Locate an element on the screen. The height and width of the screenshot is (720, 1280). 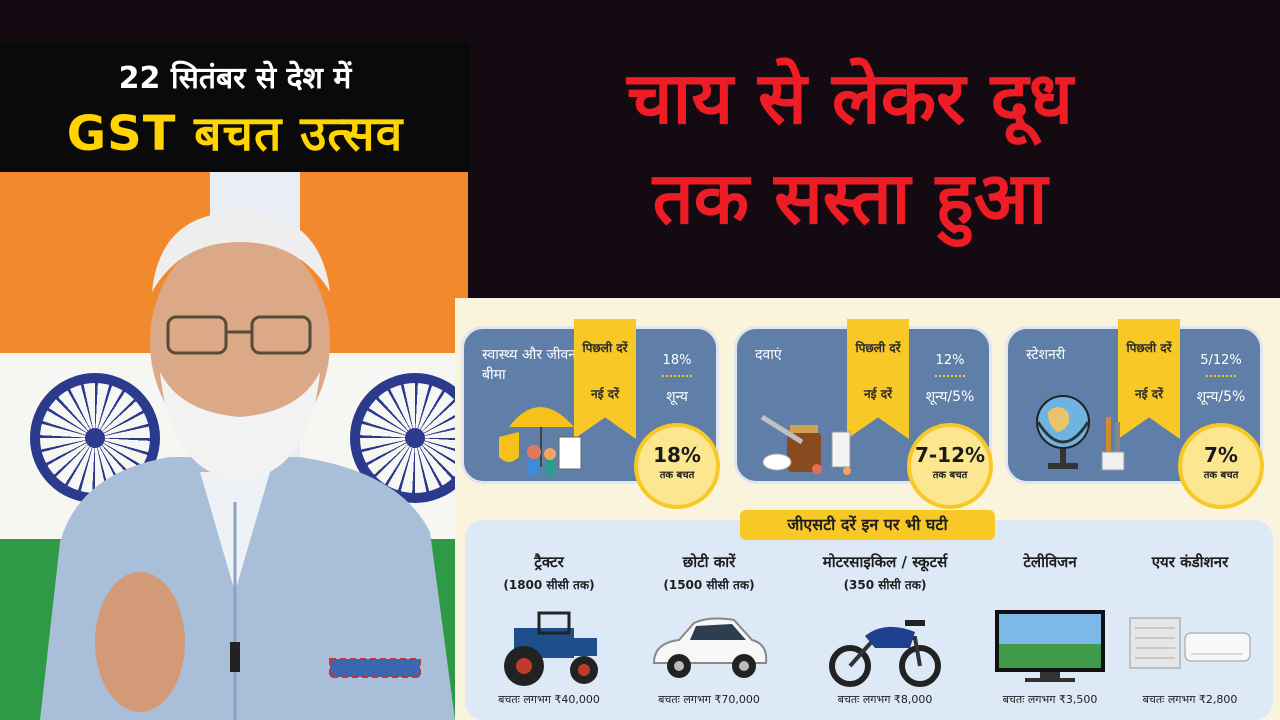
banner-date-text: 22 सितंबर से देश में is located at coordinates (235, 78).